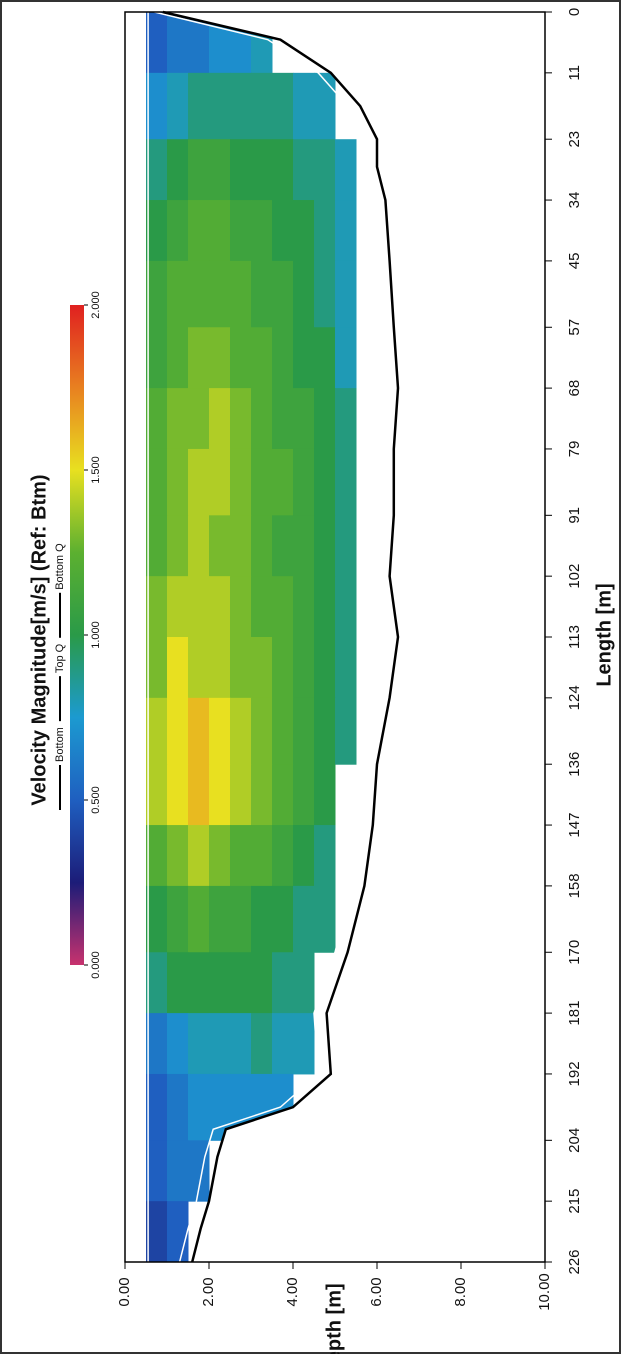 This screenshot has height=1354, width=621. Describe the element at coordinates (96, 470) in the screenshot. I see `colorbar-tick-label: 1.500` at that location.